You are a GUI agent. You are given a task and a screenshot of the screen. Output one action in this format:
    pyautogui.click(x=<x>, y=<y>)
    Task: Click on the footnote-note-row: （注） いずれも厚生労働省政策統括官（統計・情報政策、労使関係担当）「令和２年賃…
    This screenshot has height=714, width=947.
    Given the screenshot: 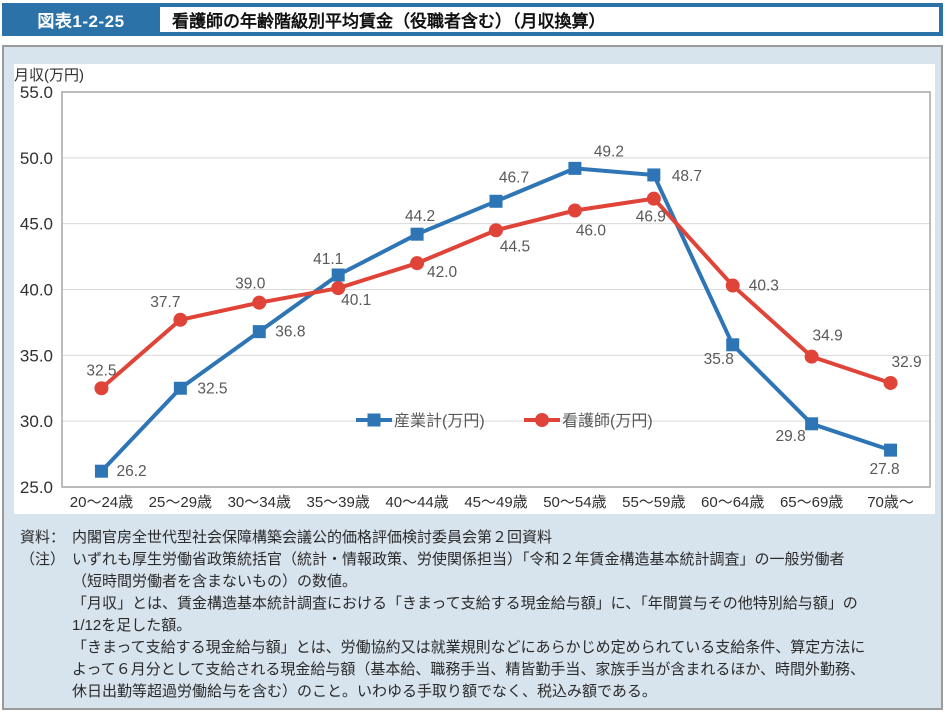 What is the action you would take?
    pyautogui.click(x=479, y=560)
    